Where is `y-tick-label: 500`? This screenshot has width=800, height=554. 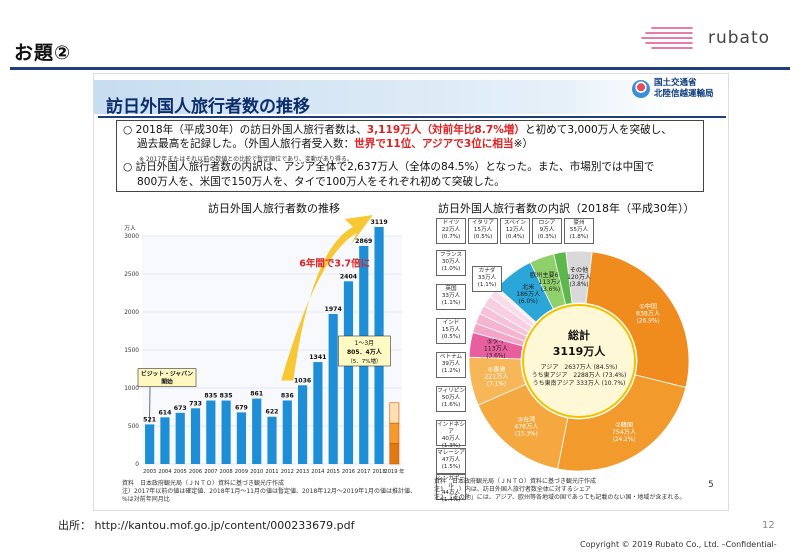
y-tick-label: 500 is located at coordinates (133, 427).